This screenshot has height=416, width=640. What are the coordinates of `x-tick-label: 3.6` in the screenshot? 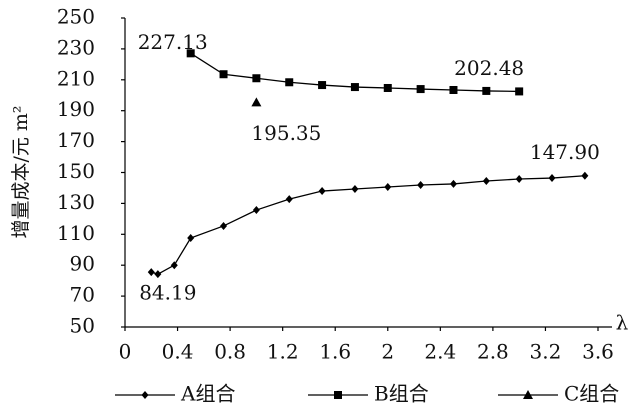 It's located at (598, 352).